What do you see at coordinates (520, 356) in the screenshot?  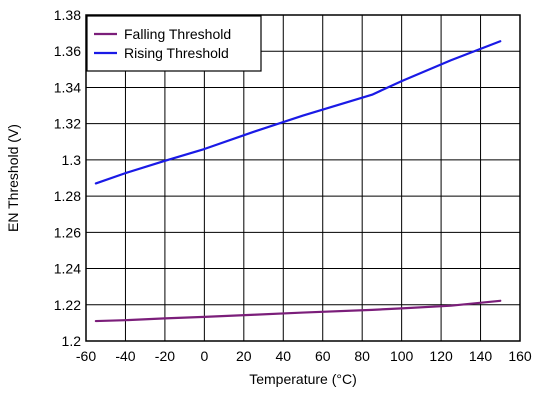 I see `x-tick-label: 160` at bounding box center [520, 356].